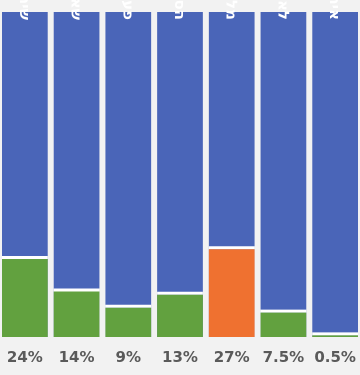 This screenshot has height=375, width=360. I want to click on category-label-3: הסלמת המצב בטחוני, so click(180, 10).